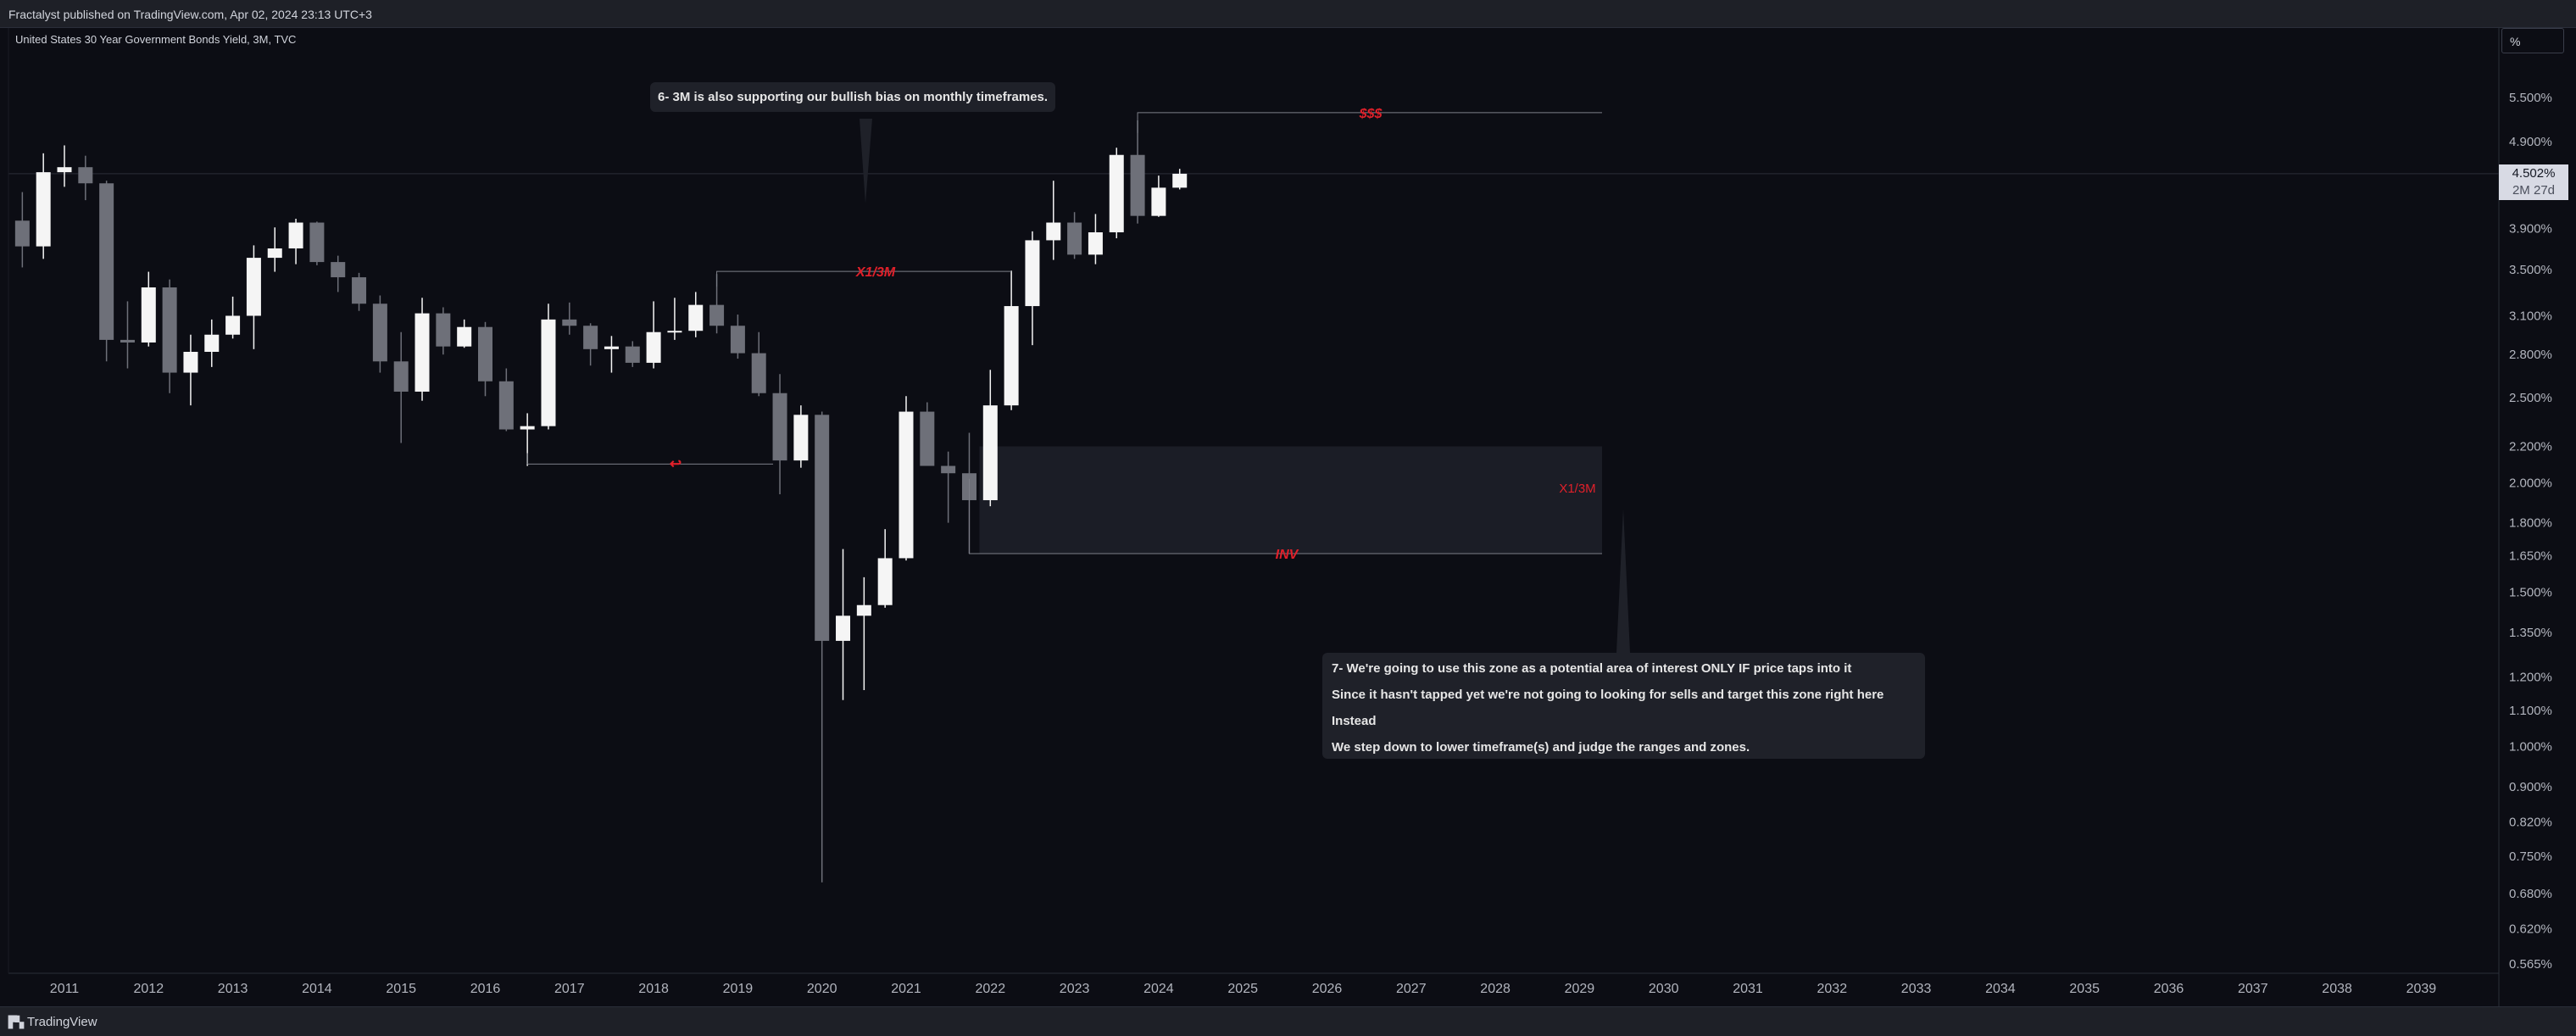 This screenshot has width=2576, height=1036. Describe the element at coordinates (991, 989) in the screenshot. I see `x-tick-label: 2022` at that location.